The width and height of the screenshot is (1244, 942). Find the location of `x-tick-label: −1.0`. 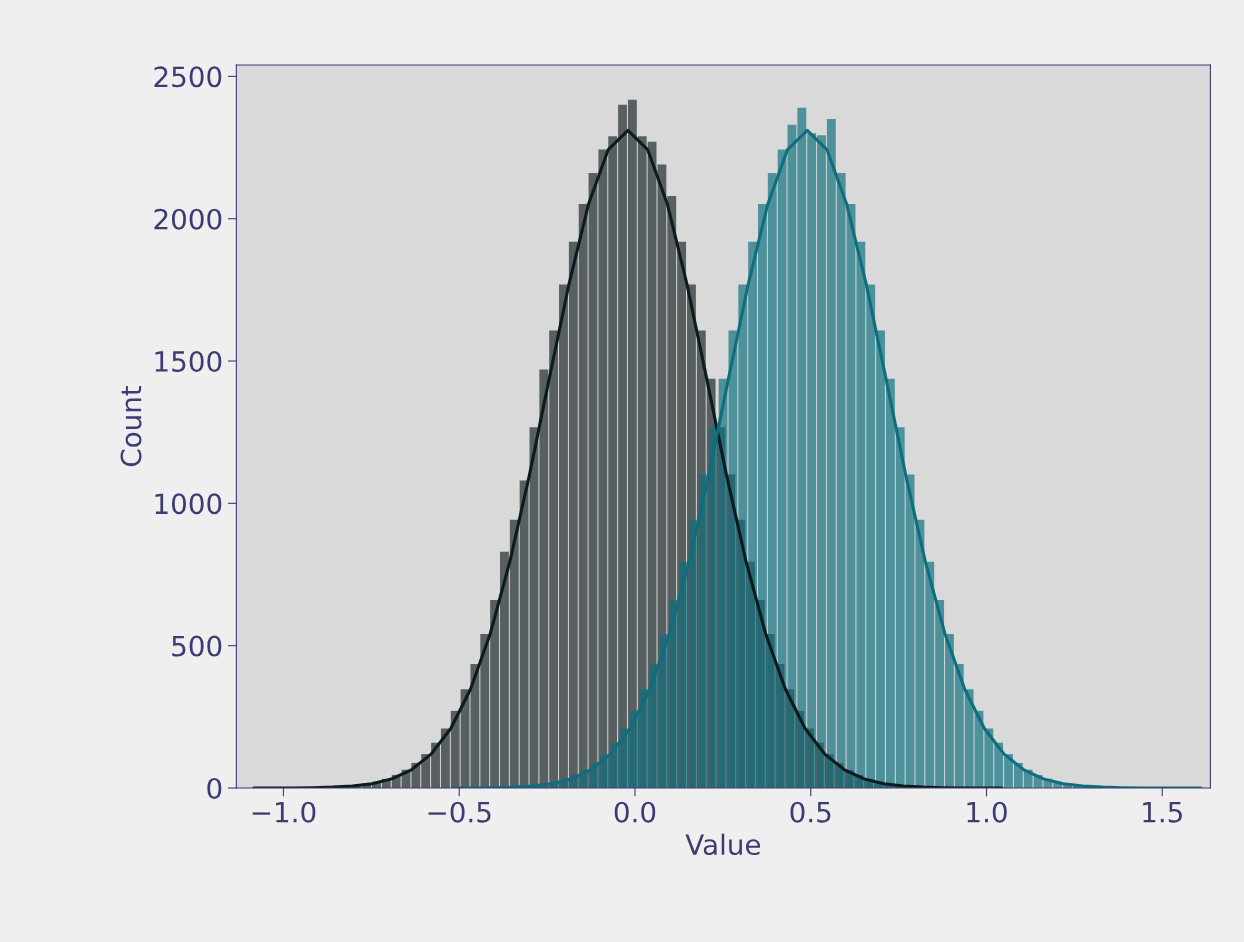

x-tick-label: −1.0 is located at coordinates (284, 812).